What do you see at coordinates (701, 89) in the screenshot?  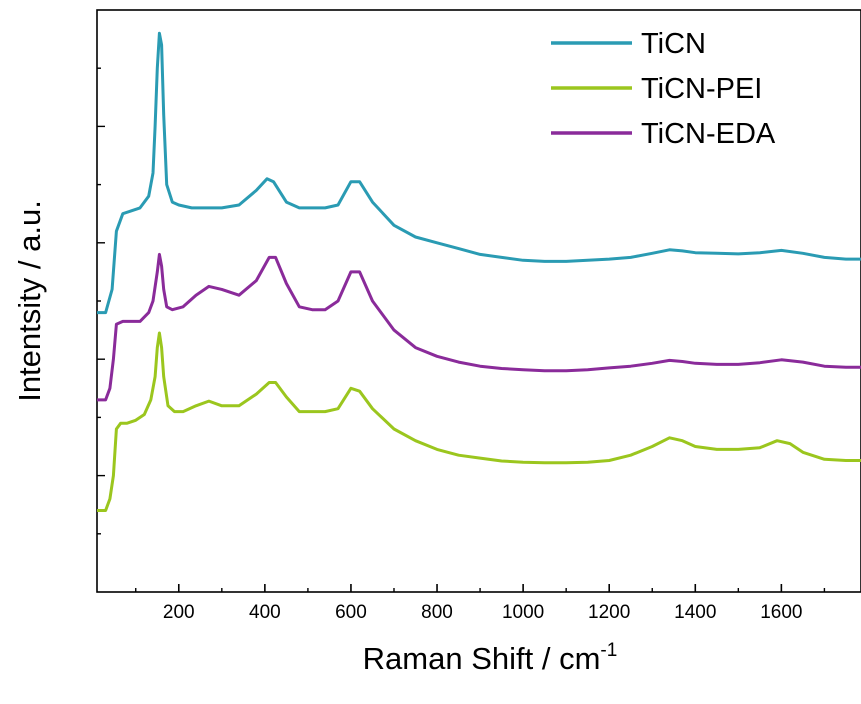 I see `legend-label: TiCN-PEI` at bounding box center [701, 89].